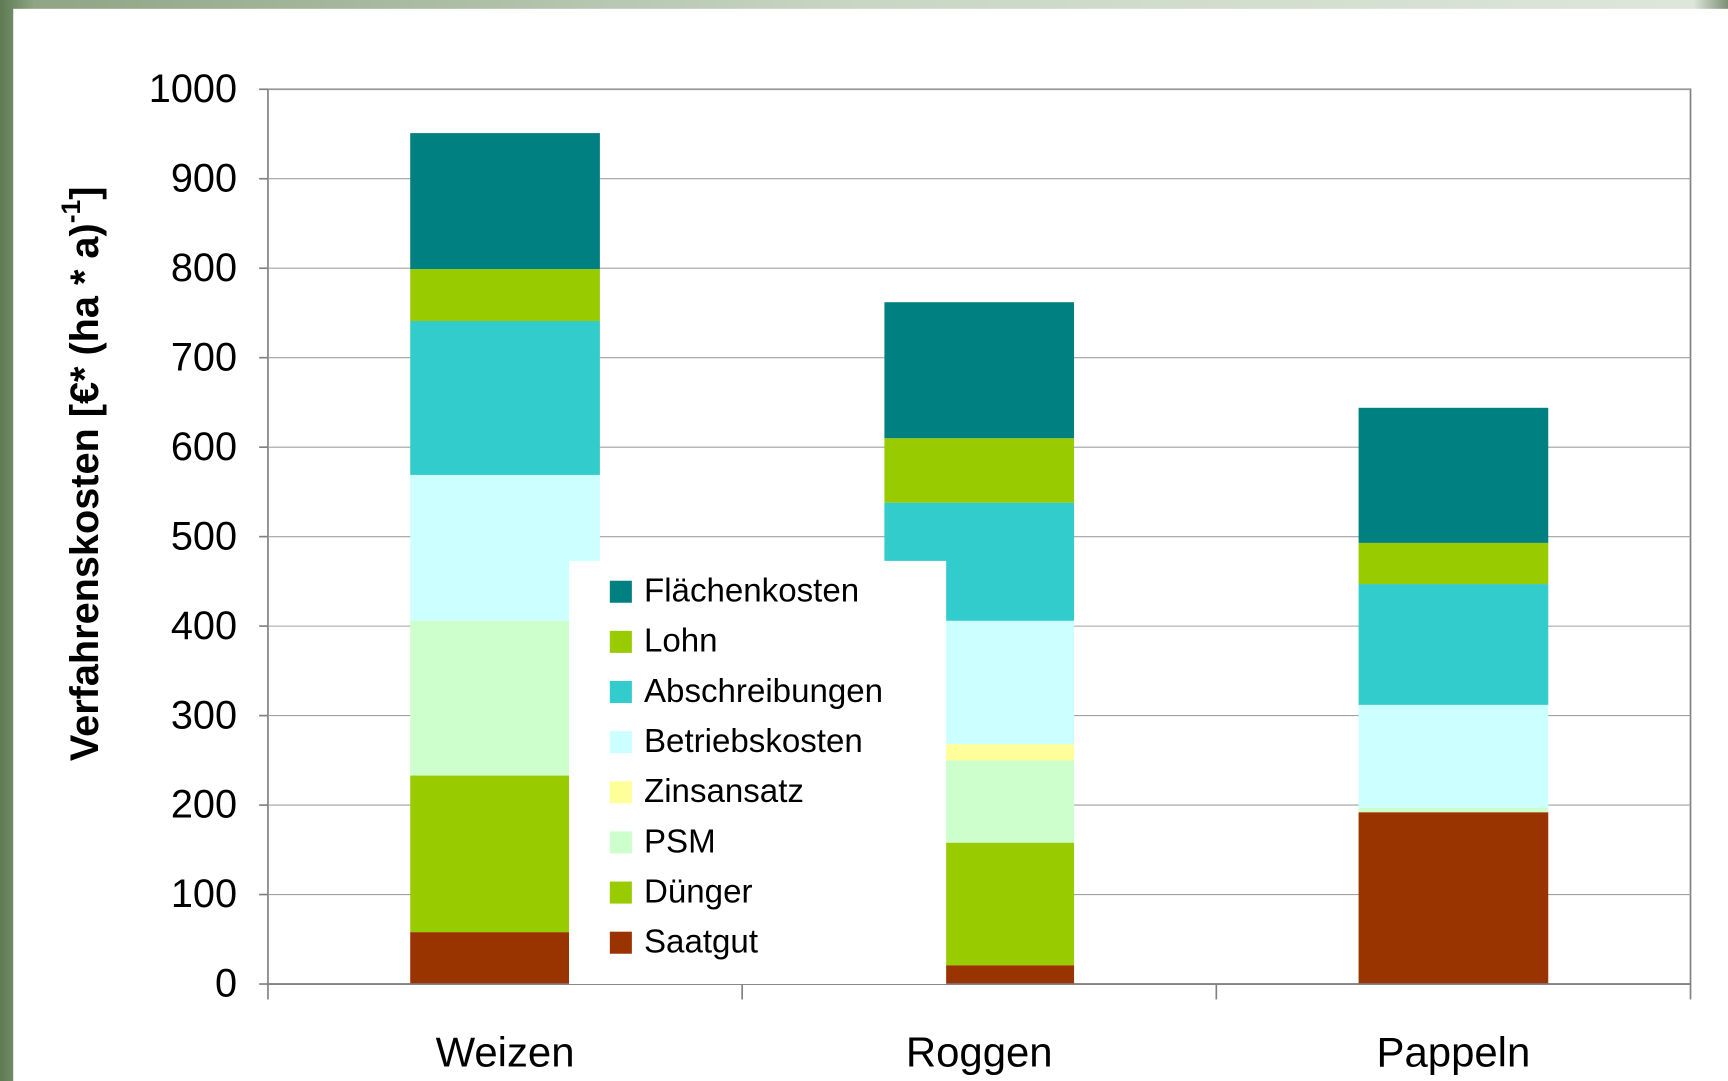 This screenshot has width=1728, height=1081. I want to click on legend-label: Dünger, so click(698, 891).